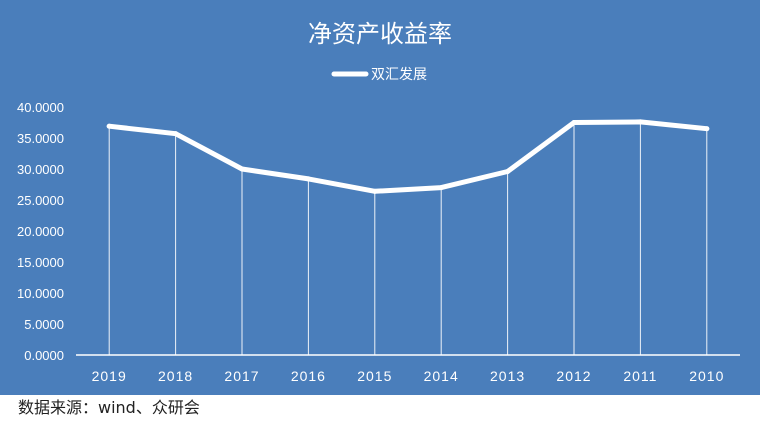 This screenshot has height=428, width=760. I want to click on x-tick-label: 2012, so click(573, 376).